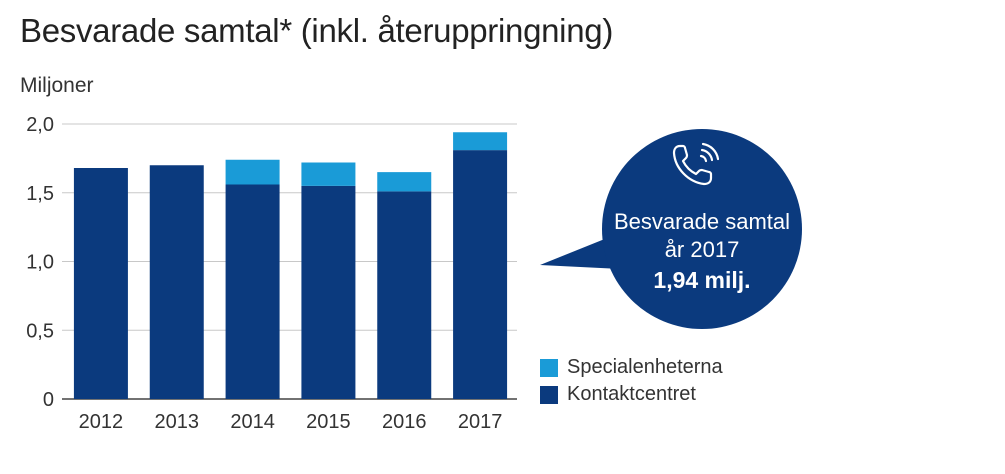 Image resolution: width=1005 pixels, height=474 pixels. I want to click on x-tick-label: 2013, so click(177, 422).